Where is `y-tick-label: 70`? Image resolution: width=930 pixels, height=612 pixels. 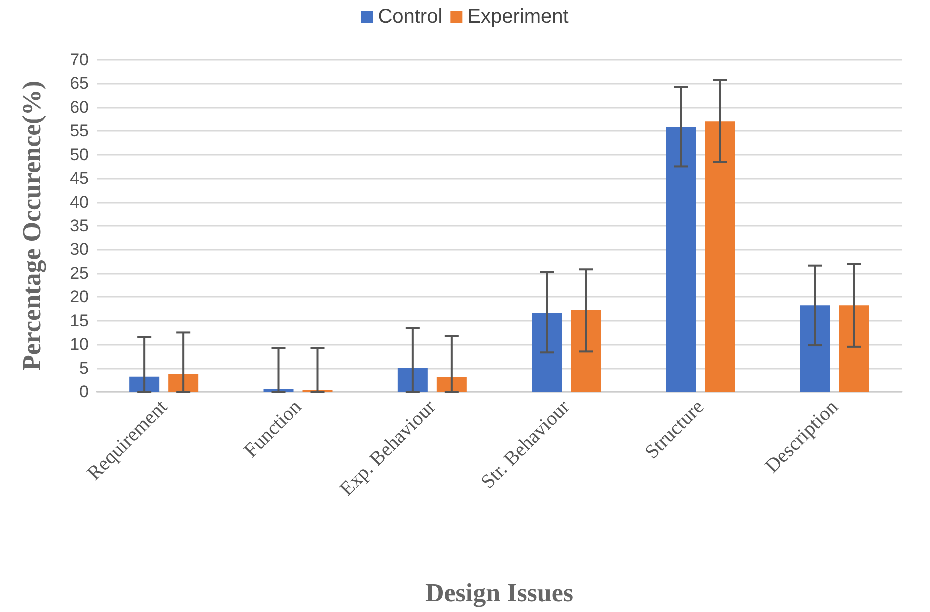 y-tick-label: 70 is located at coordinates (79, 60).